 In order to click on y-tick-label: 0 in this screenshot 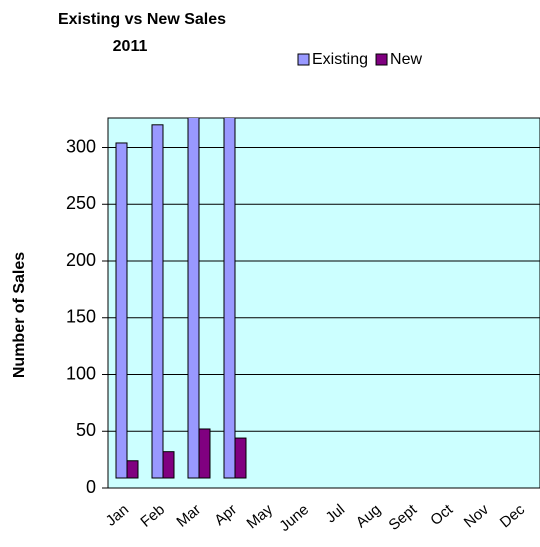, I will do `click(91, 487)`.